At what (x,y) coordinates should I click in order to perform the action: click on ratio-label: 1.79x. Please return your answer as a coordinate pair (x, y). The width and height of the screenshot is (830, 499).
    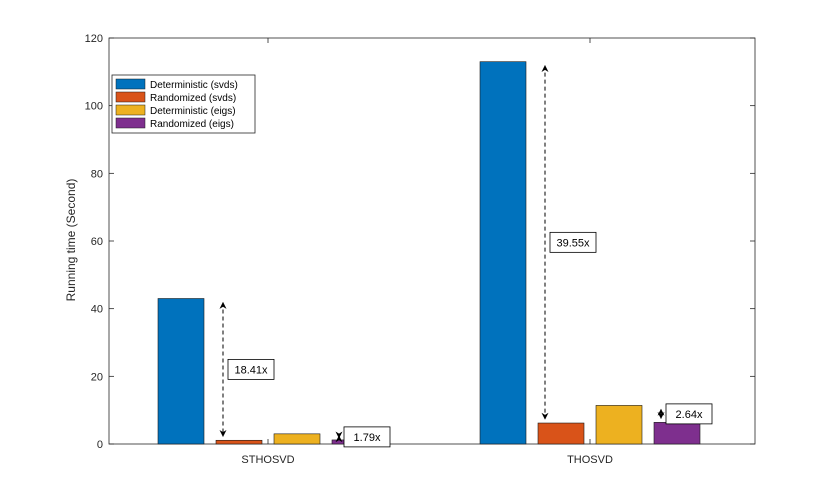
    Looking at the image, I should click on (367, 438).